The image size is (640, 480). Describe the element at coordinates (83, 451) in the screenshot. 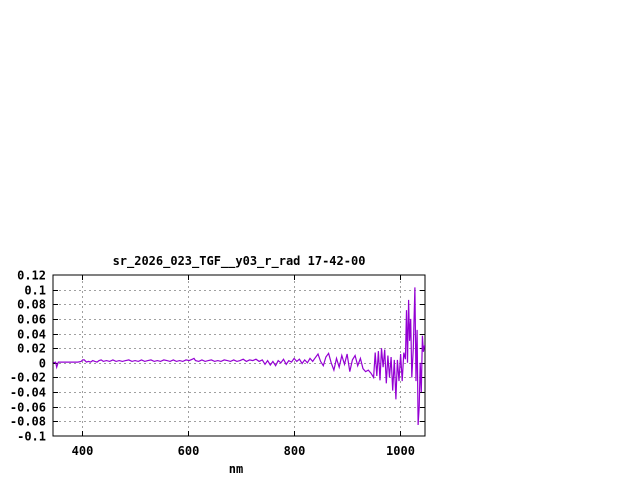

I see `x-tick-label: 400` at that location.